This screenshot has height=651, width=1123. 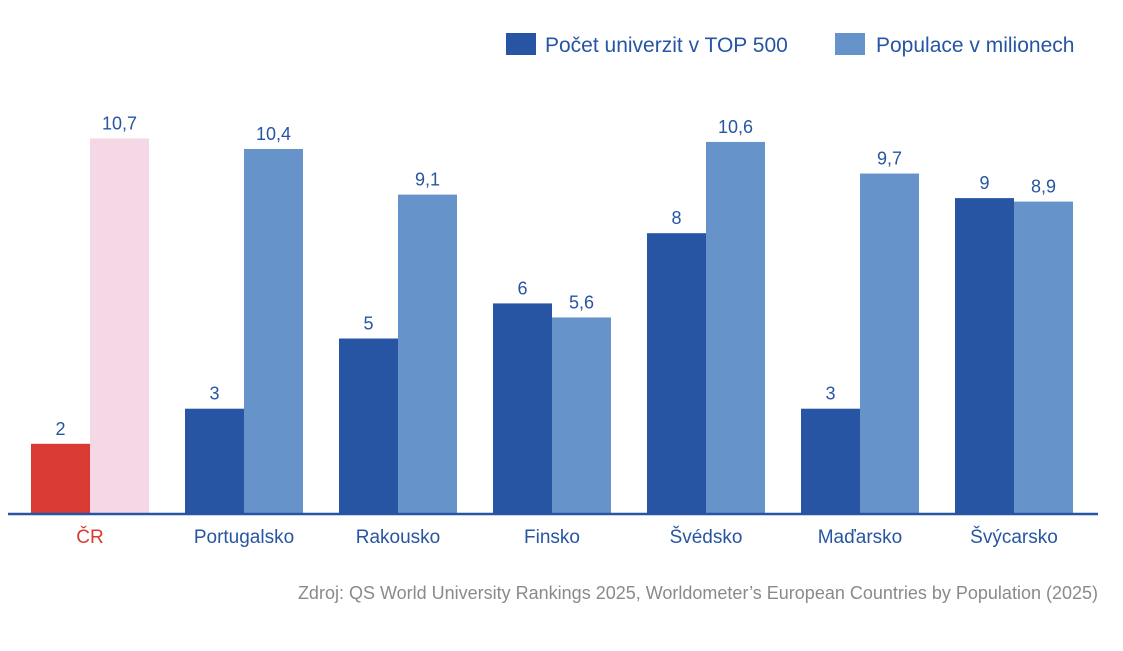 I want to click on category-label-svycarsko: Švýcarsko, so click(x=1014, y=537).